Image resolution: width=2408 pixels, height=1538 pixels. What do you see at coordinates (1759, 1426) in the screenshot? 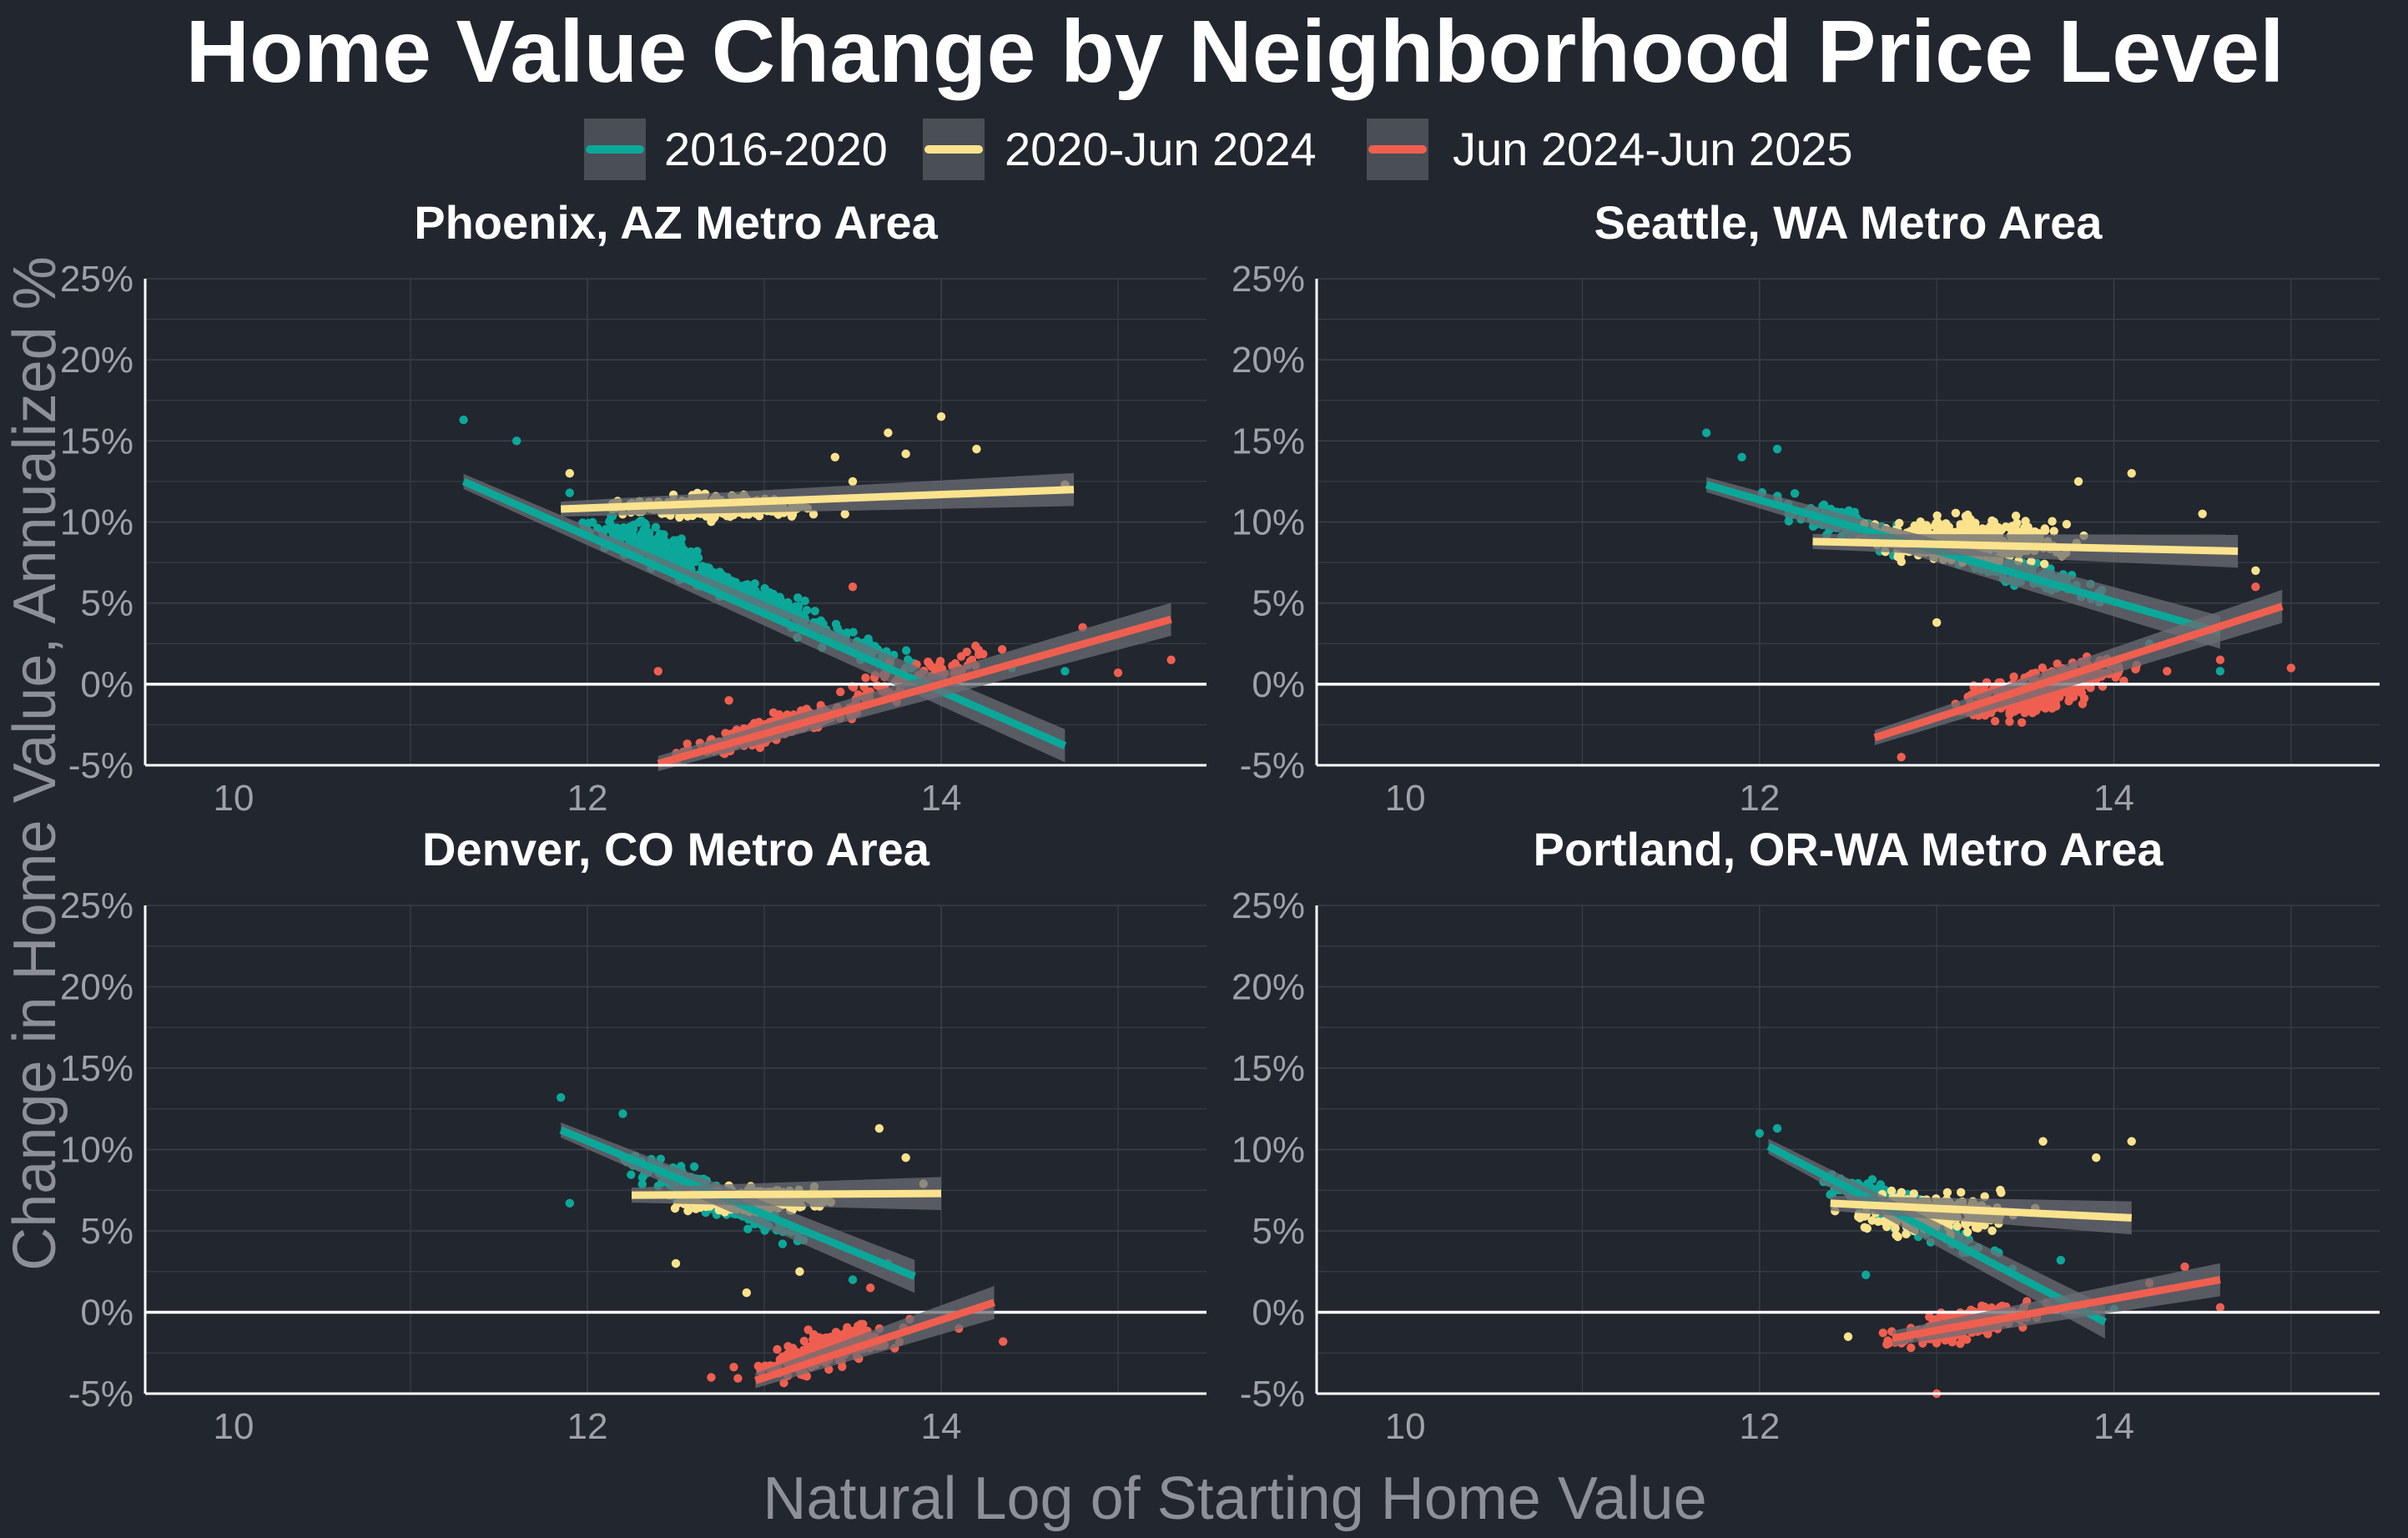
I see `x-tick-label: 12` at bounding box center [1759, 1426].